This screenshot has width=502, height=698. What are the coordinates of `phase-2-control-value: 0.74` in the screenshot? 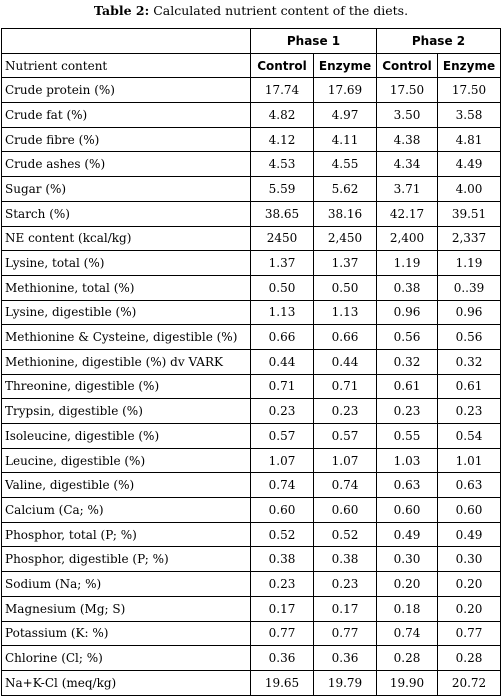 It's located at (407, 633).